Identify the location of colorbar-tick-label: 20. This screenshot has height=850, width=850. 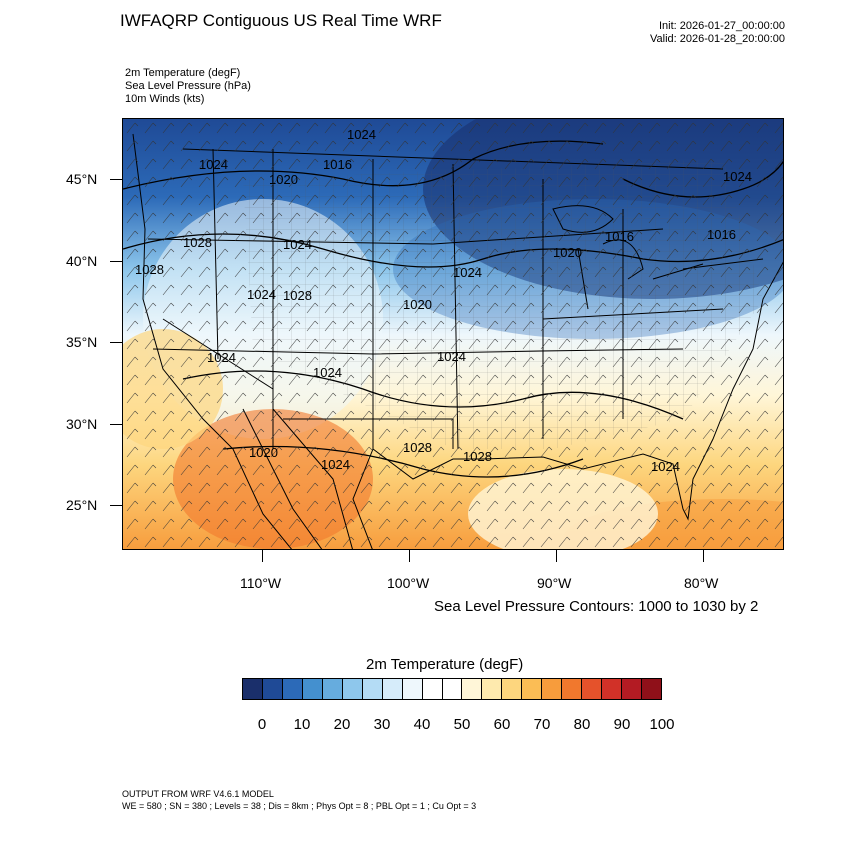
(342, 724).